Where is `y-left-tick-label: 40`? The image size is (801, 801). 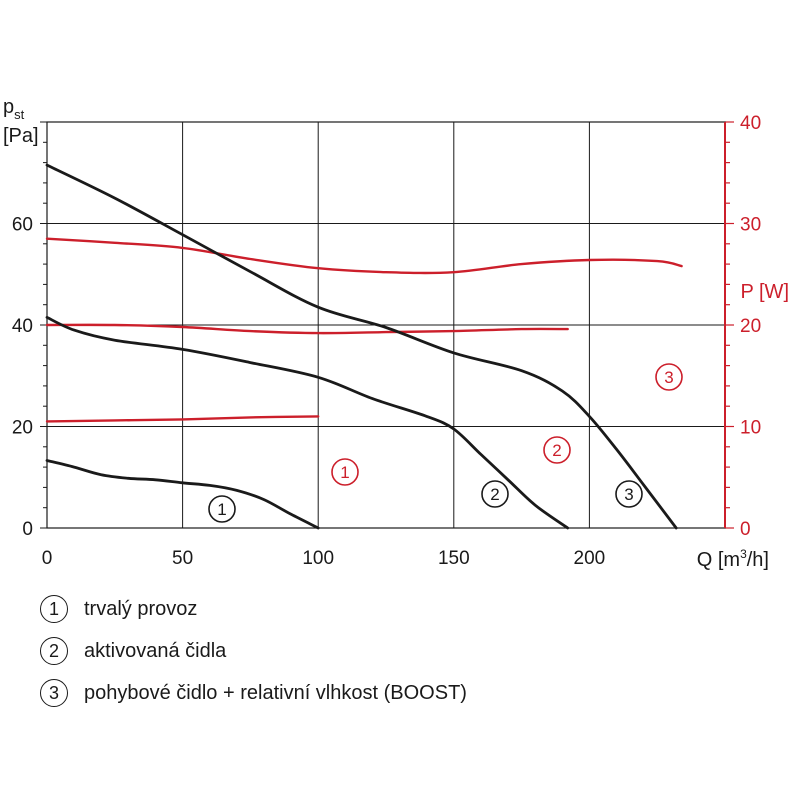
y-left-tick-label: 40 is located at coordinates (22, 326).